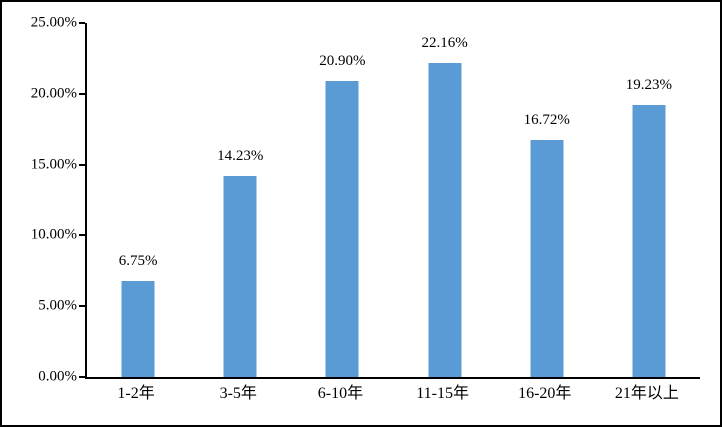  I want to click on y-tick-label: 25.00%, so click(53, 22).